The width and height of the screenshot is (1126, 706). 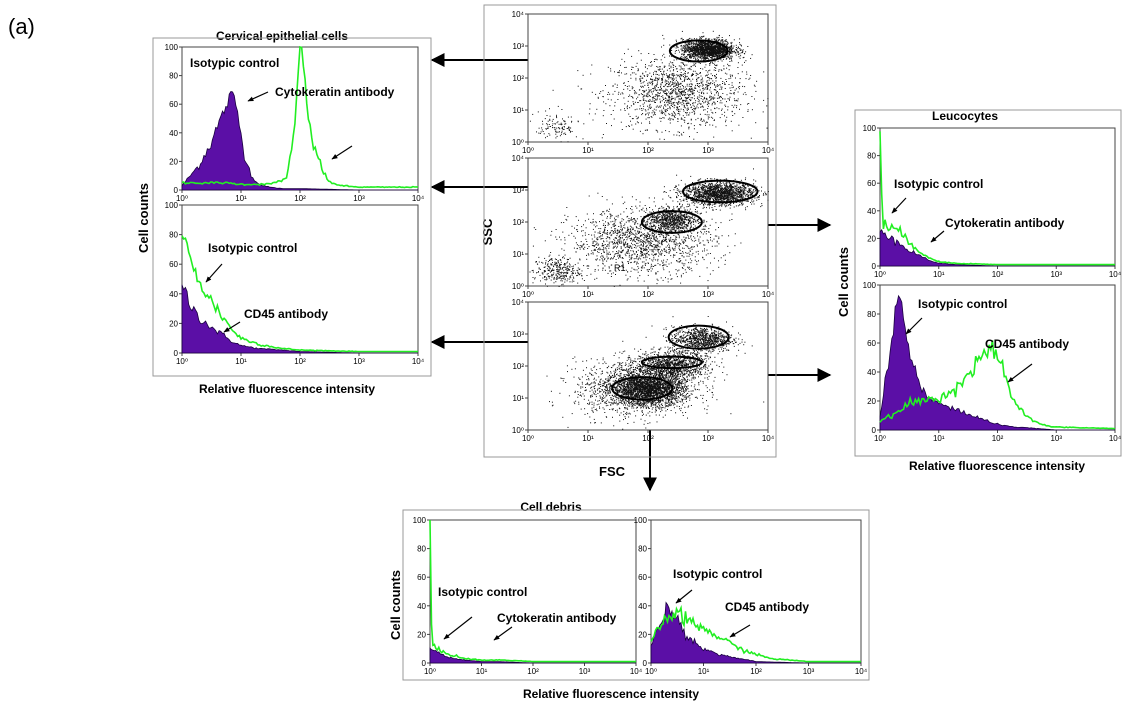 What do you see at coordinates (1020, 373) in the screenshot?
I see `legend-arrow-leu2-cd45` at bounding box center [1020, 373].